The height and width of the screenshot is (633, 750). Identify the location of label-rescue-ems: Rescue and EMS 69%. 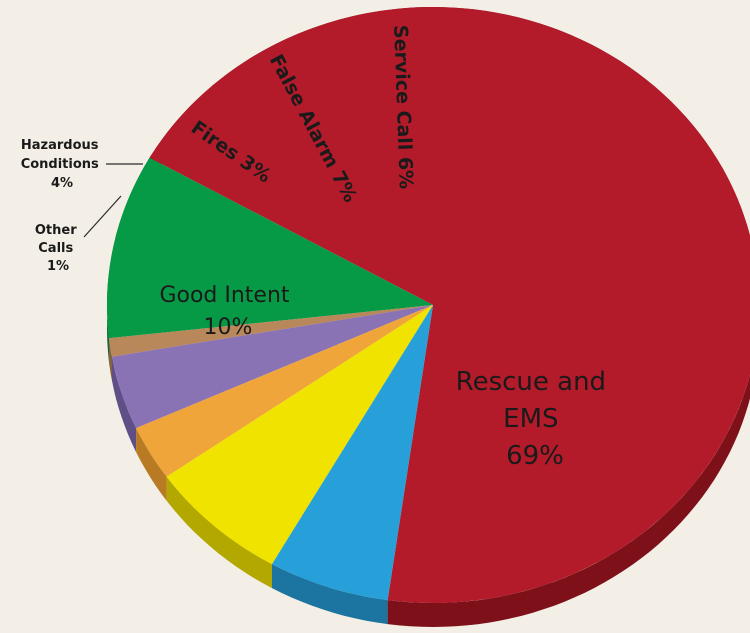
(535, 419).